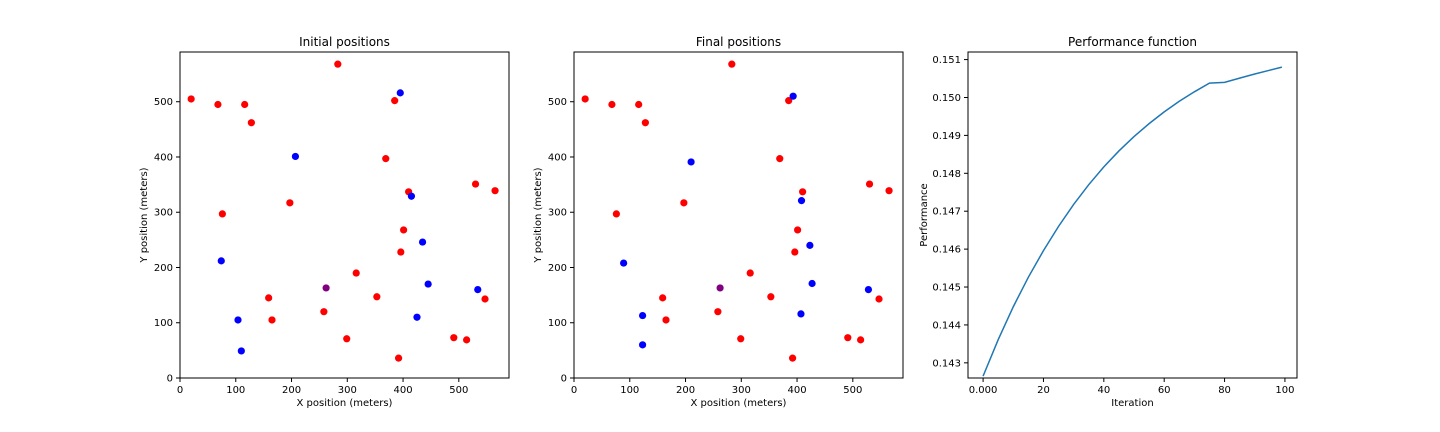  I want to click on y-axis-label: Y position (meters), so click(538, 215).